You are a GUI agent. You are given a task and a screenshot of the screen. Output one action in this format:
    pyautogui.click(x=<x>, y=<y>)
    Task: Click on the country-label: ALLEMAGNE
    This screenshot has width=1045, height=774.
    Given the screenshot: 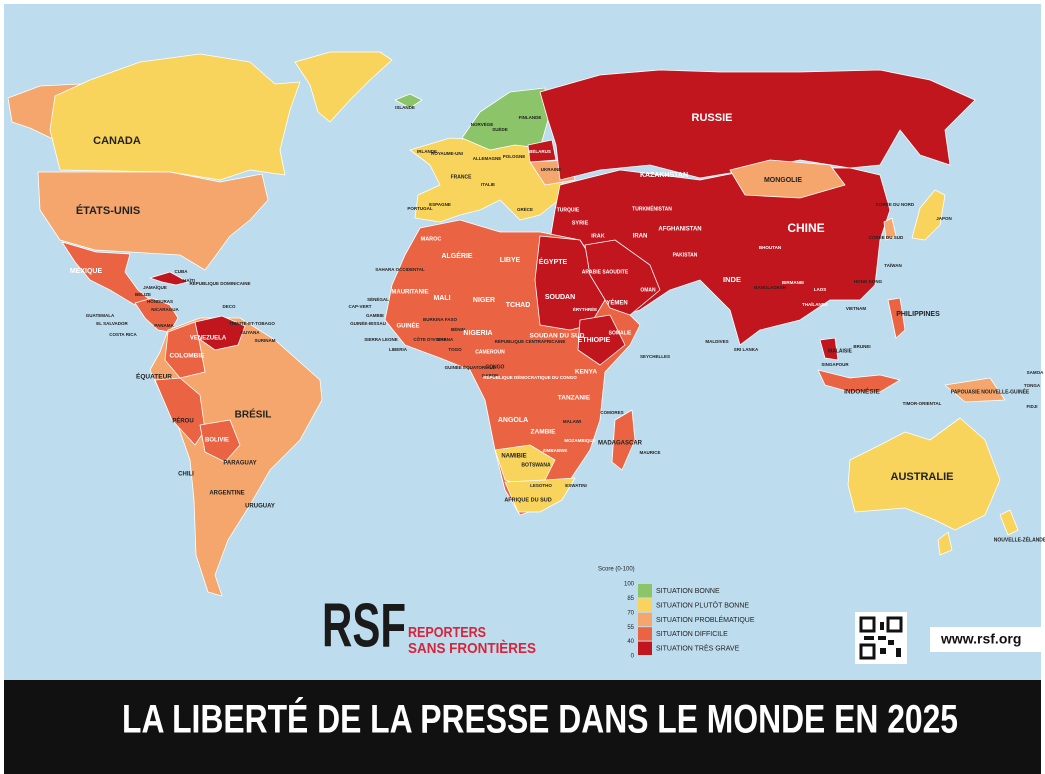 What is the action you would take?
    pyautogui.click(x=487, y=158)
    